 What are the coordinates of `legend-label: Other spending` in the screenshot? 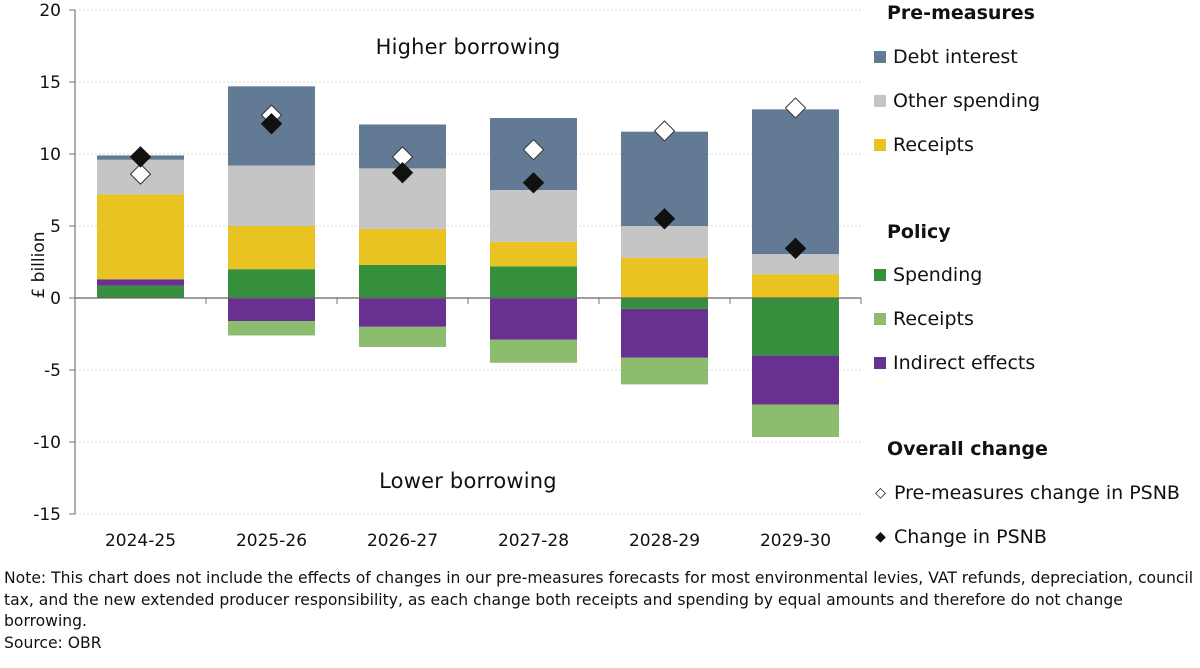 It's located at (967, 101).